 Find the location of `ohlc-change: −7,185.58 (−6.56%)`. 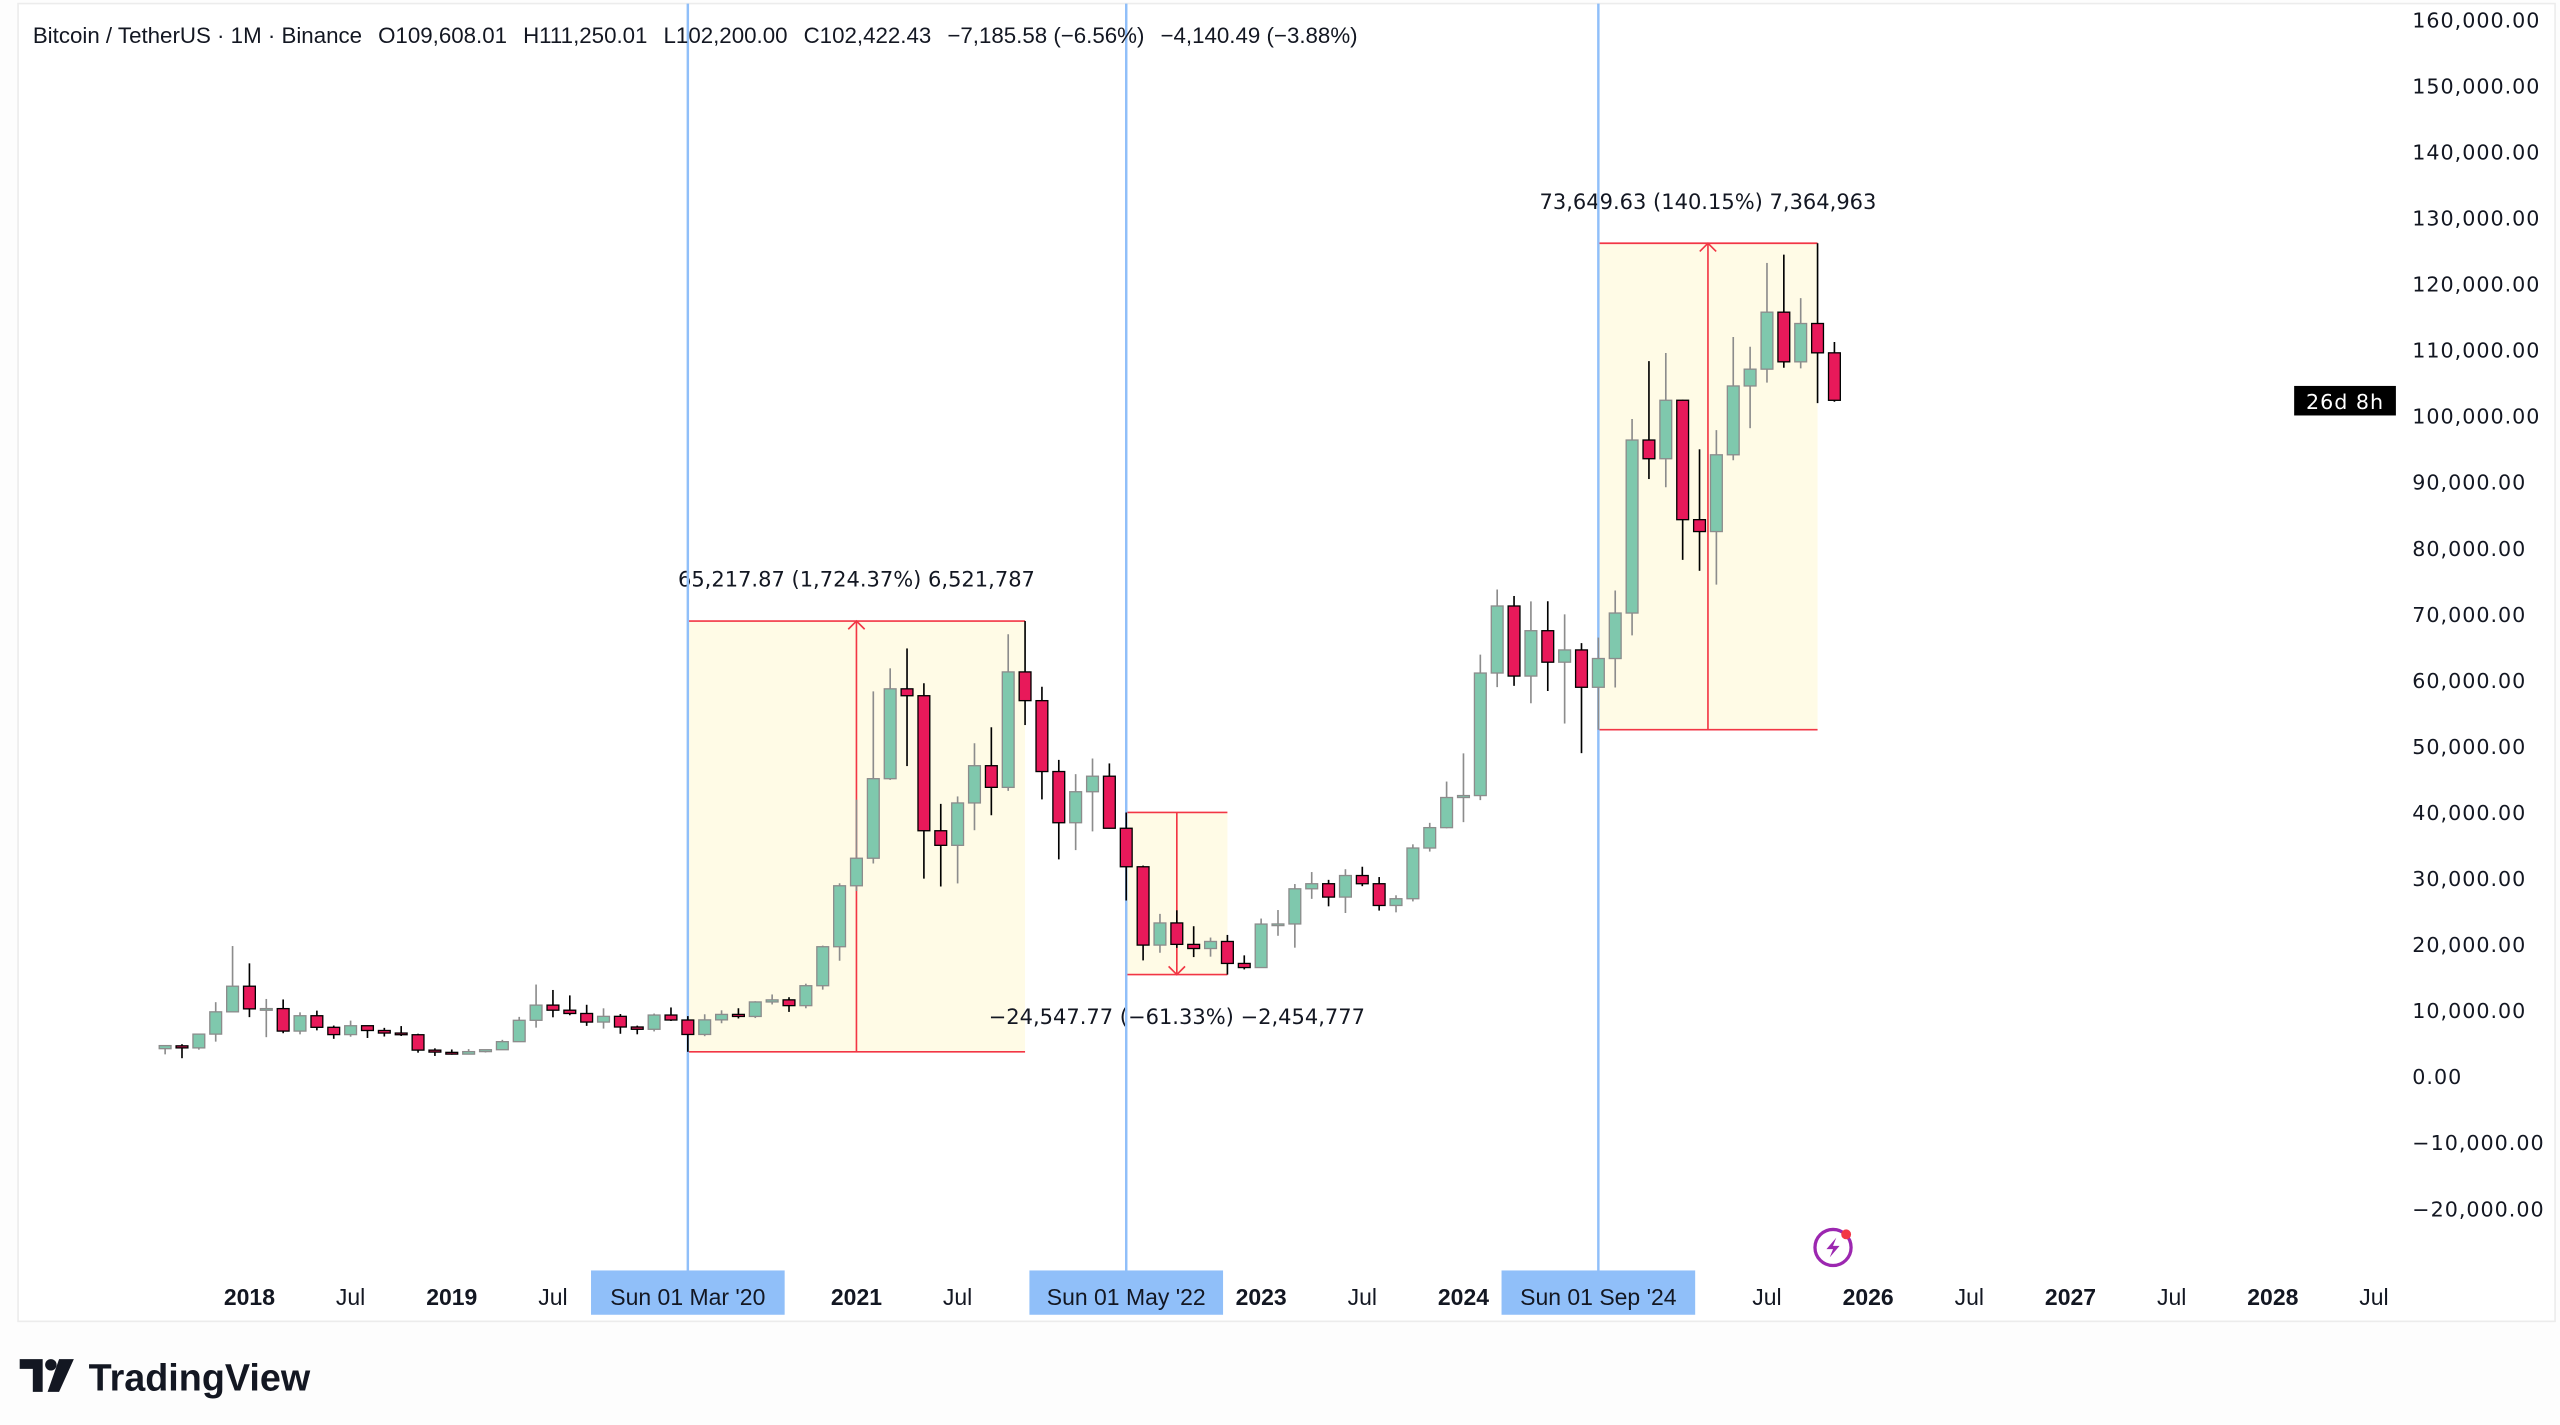

ohlc-change: −7,185.58 (−6.56%) is located at coordinates (1045, 35).